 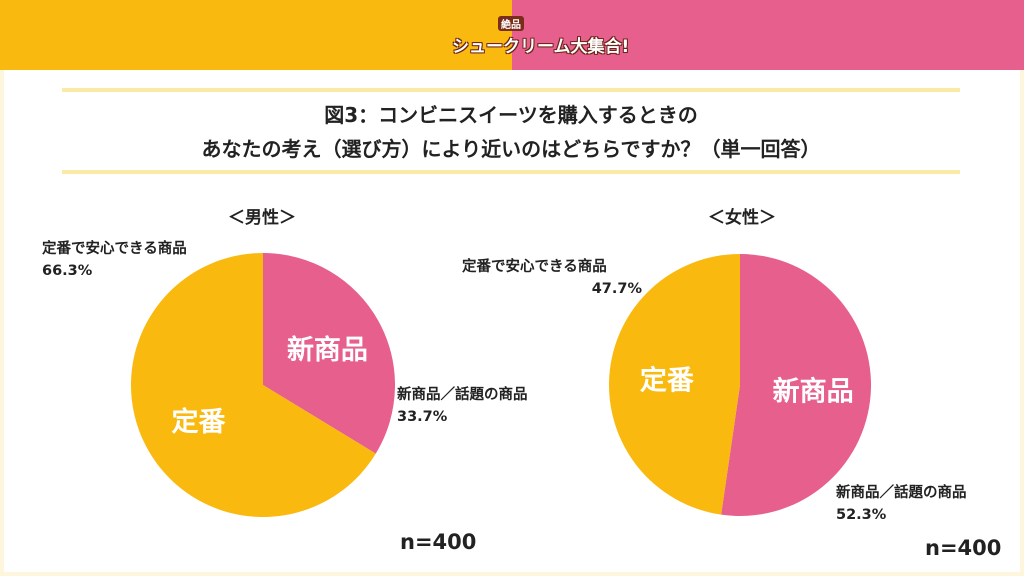 What do you see at coordinates (768, 35) in the screenshot?
I see `header-band-right` at bounding box center [768, 35].